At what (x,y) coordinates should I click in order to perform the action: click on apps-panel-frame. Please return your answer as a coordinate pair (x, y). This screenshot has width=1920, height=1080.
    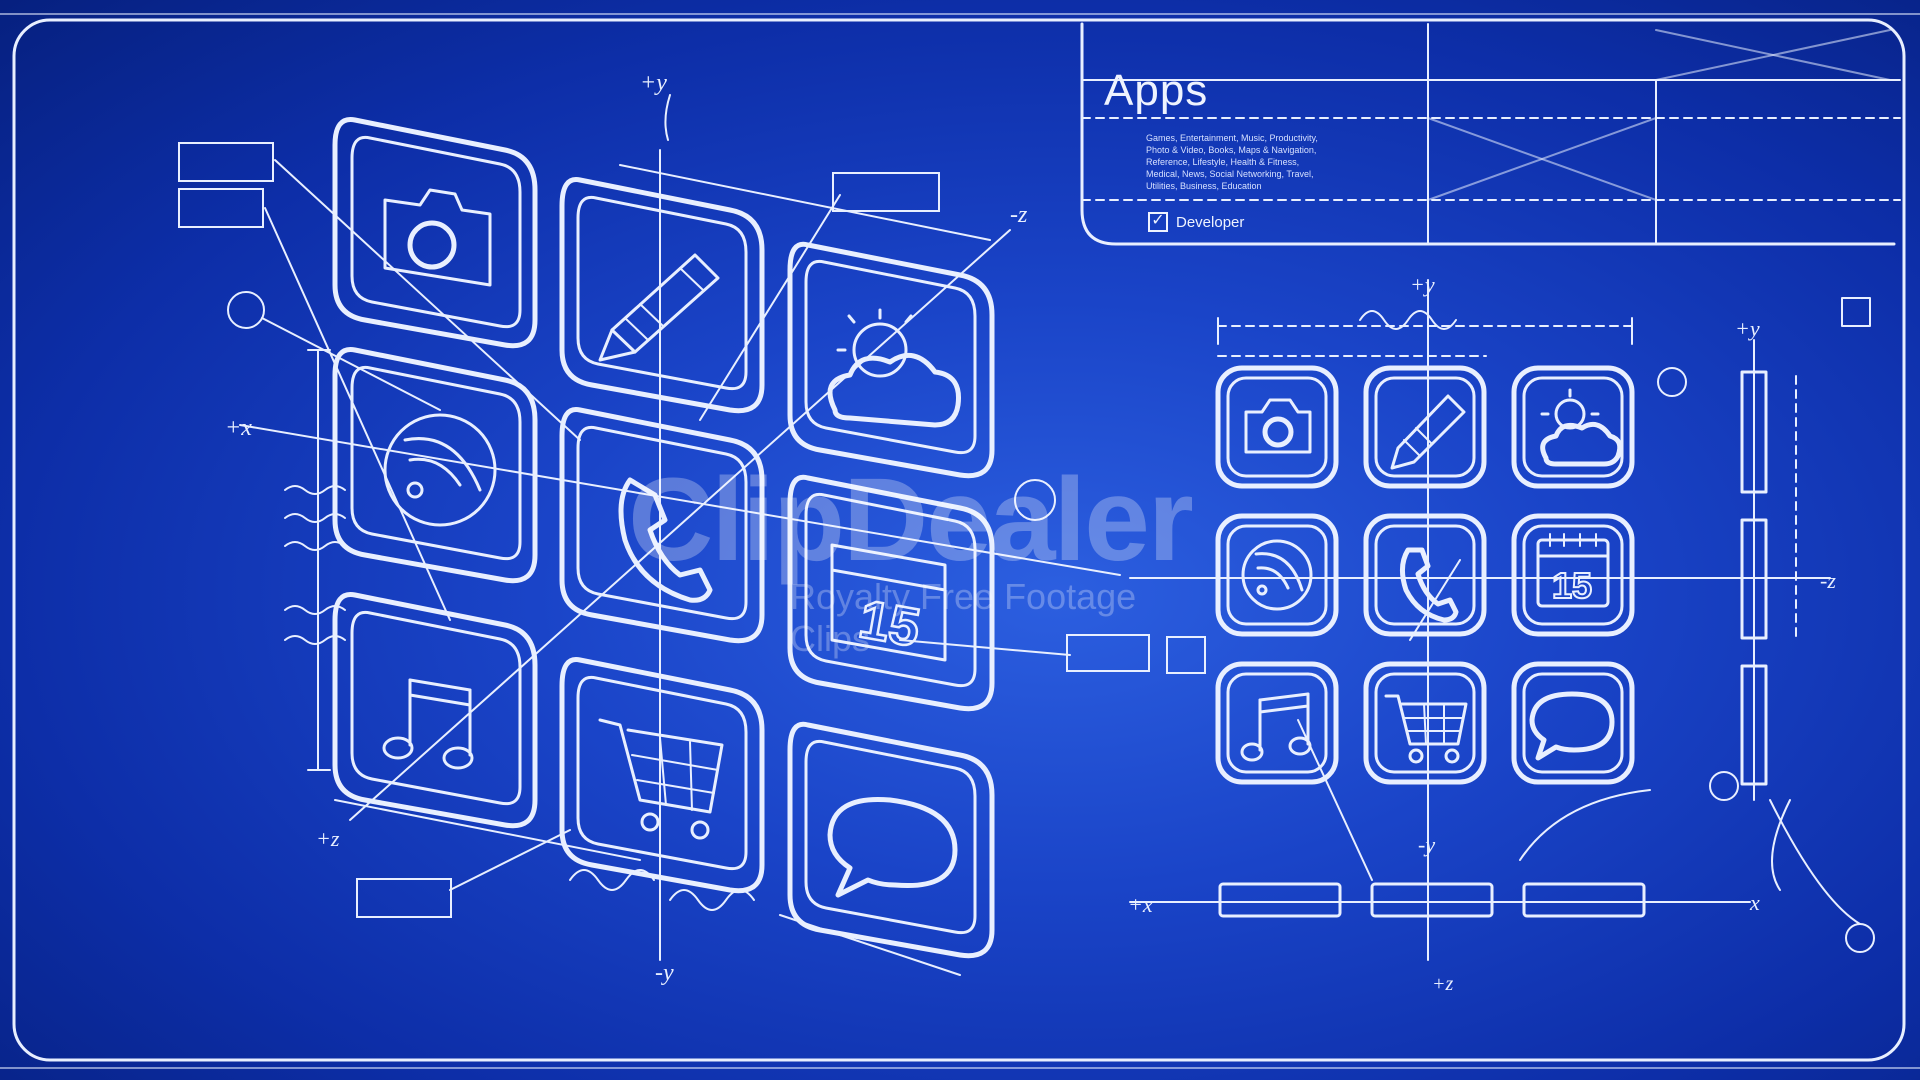
    Looking at the image, I should click on (1488, 134).